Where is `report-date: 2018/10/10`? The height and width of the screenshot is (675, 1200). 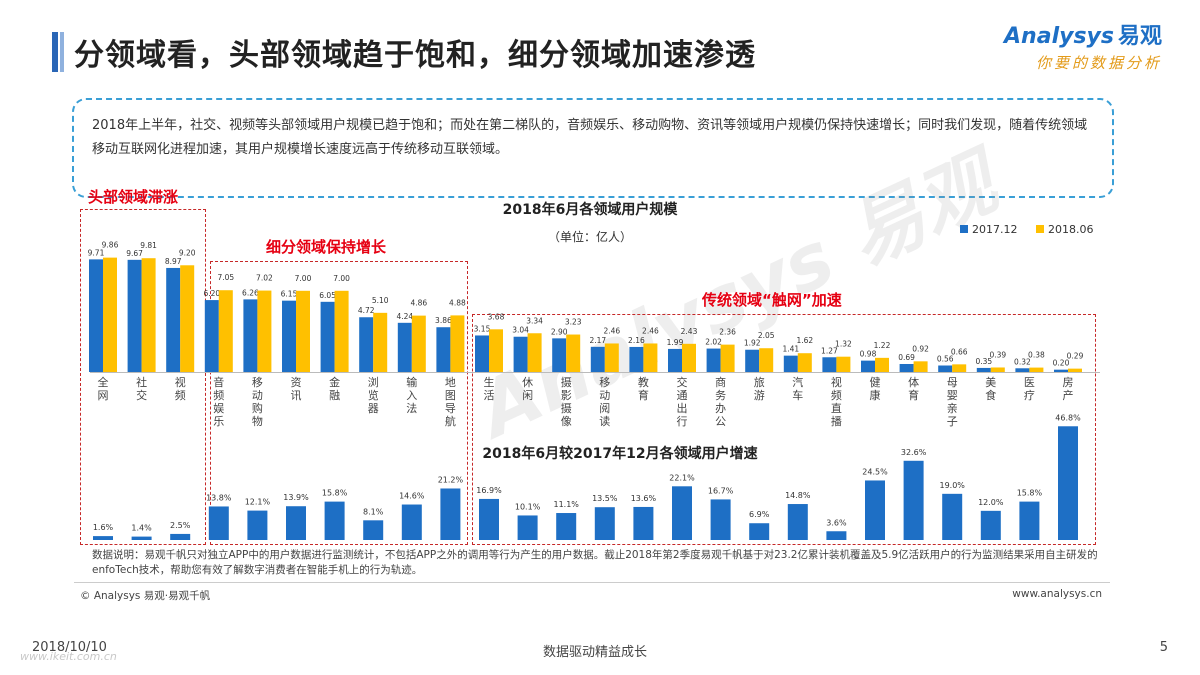 report-date: 2018/10/10 is located at coordinates (69, 647).